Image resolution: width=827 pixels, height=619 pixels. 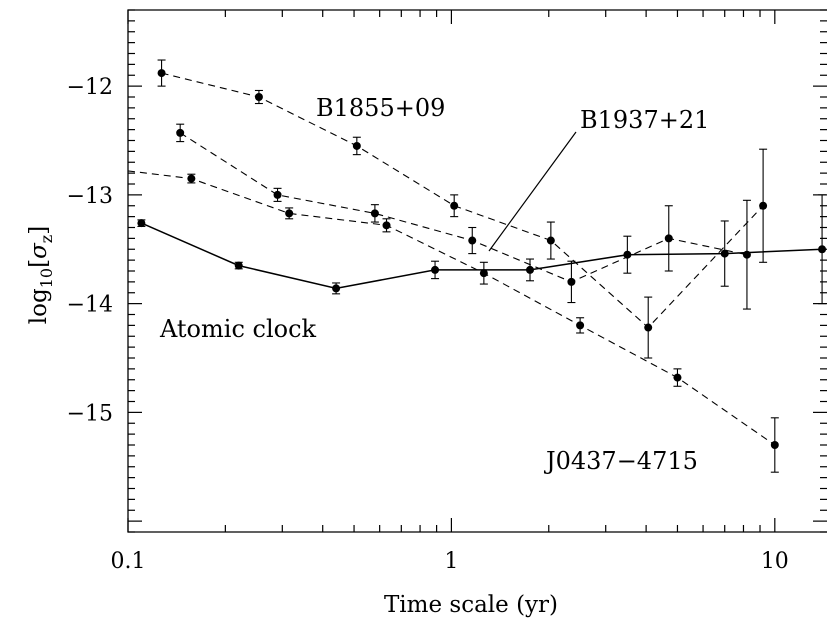 What do you see at coordinates (41, 275) in the screenshot?
I see `y-axis-title: log10[σz]` at bounding box center [41, 275].